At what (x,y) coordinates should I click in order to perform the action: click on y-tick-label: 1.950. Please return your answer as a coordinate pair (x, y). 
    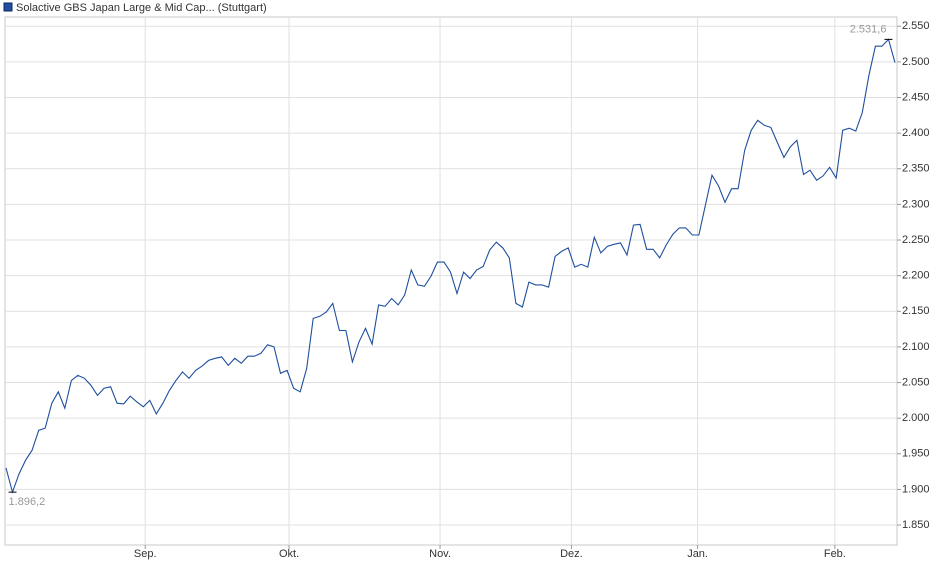
    Looking at the image, I should click on (916, 454).